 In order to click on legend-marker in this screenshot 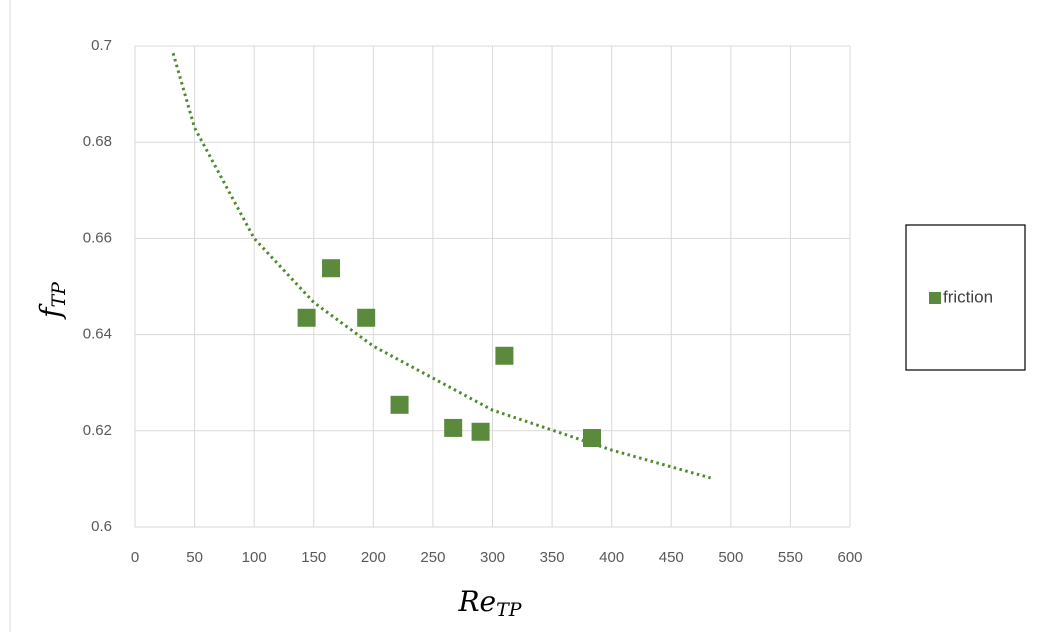, I will do `click(935, 298)`.